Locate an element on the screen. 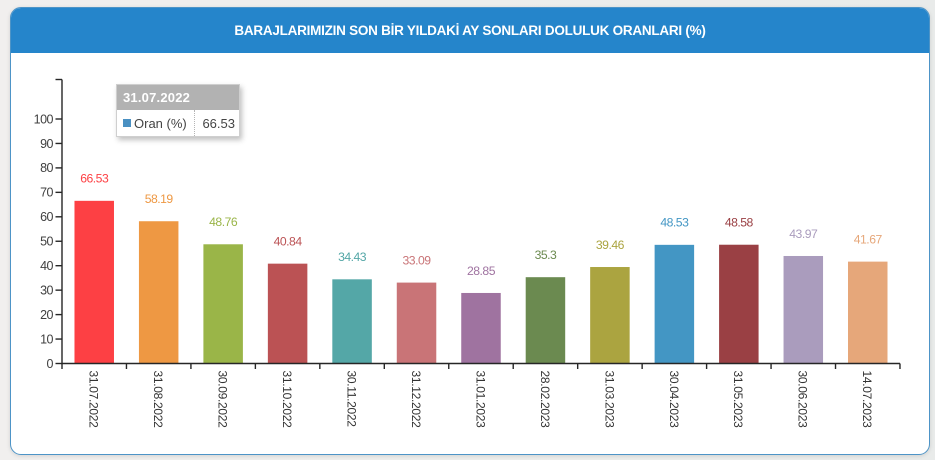 The image size is (935, 460). svg-text: 39.46 is located at coordinates (610, 245).